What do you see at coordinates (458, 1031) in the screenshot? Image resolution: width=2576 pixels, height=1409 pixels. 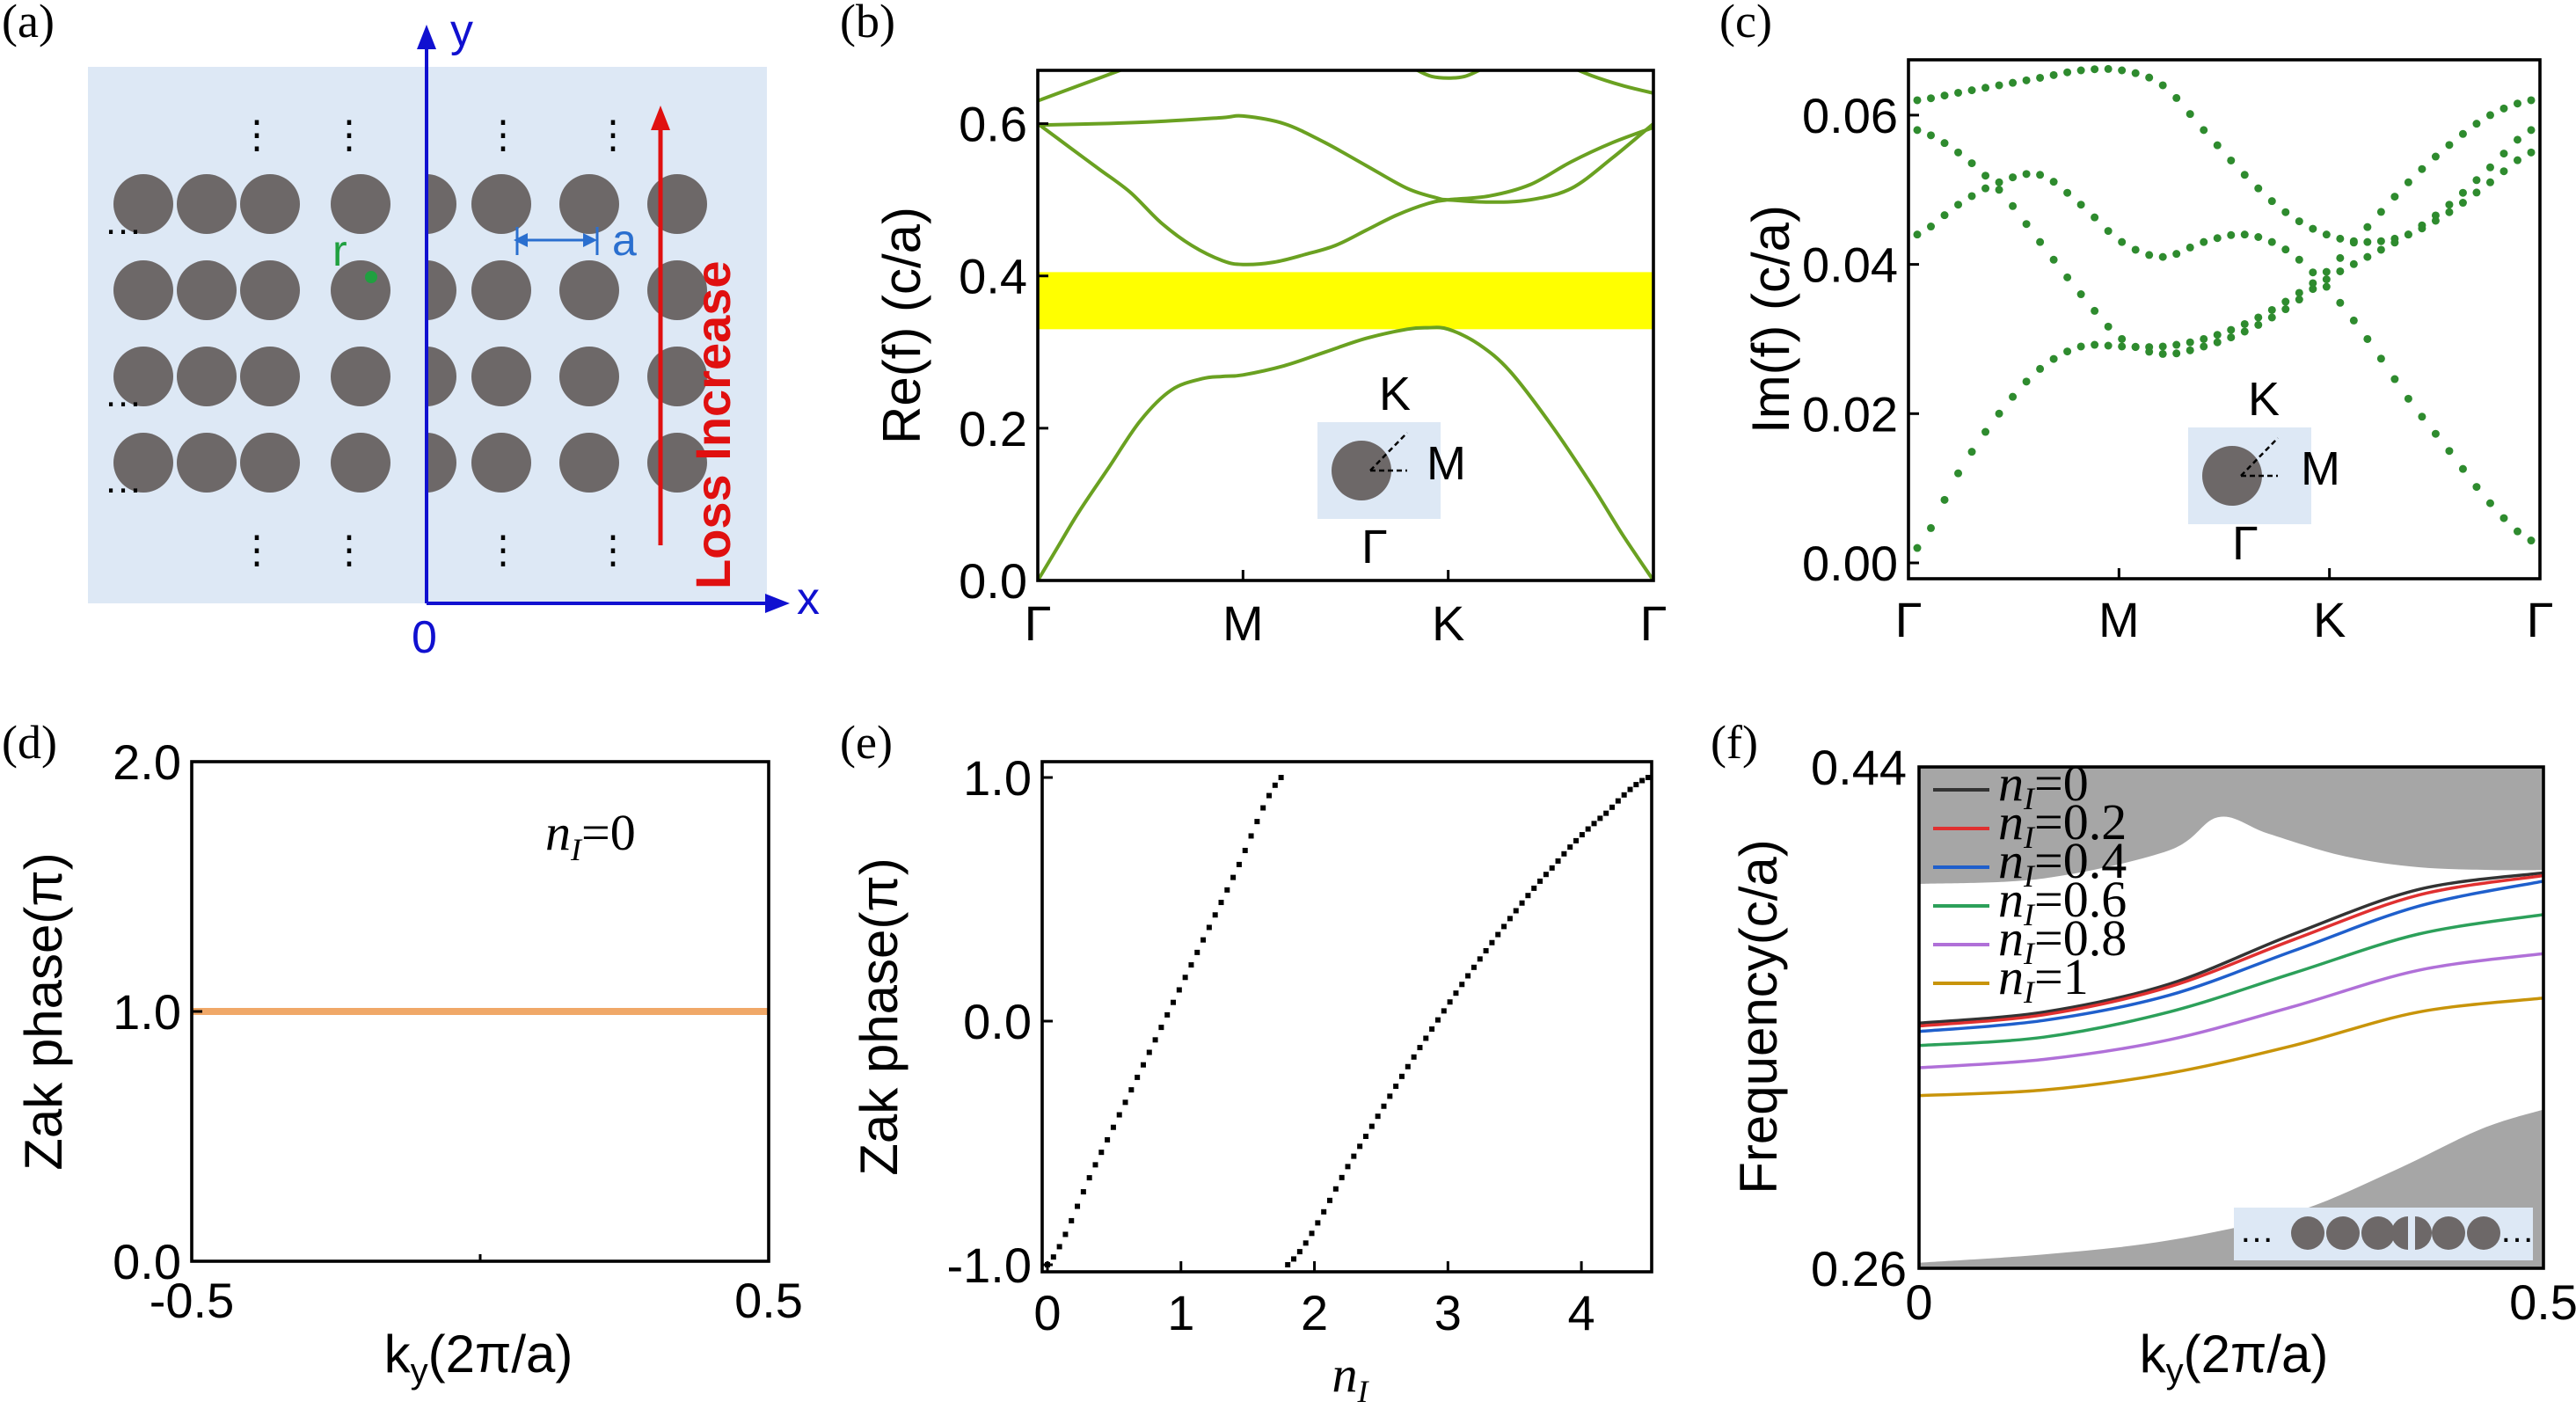 I see `ticks-d: -0.5 0.5 0.0 1.0 2.0` at bounding box center [458, 1031].